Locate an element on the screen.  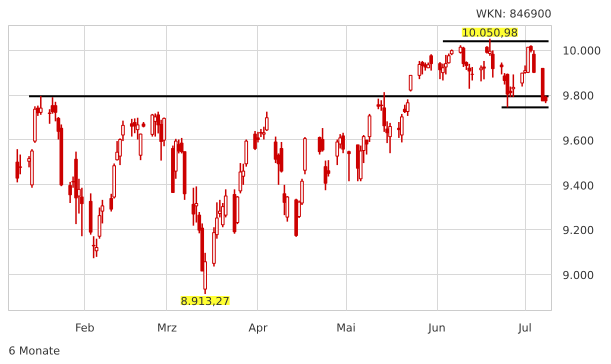
annotation: 10.050,98 is located at coordinates (490, 33).